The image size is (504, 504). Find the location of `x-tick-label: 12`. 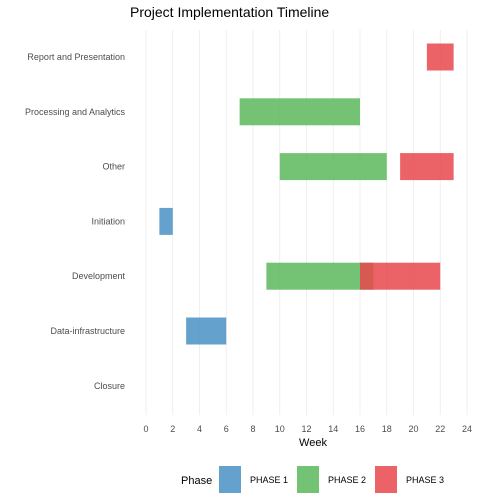

x-tick-label: 12 is located at coordinates (306, 429).